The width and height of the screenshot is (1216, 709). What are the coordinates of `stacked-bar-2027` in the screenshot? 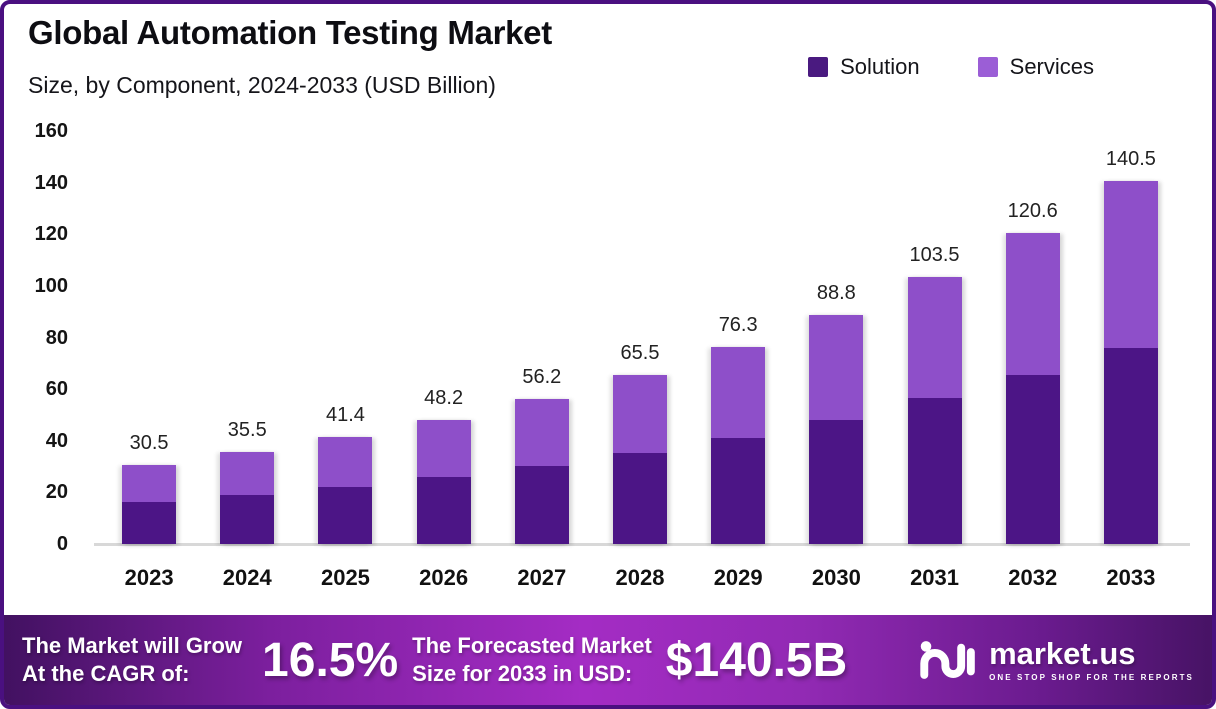 It's located at (541, 471).